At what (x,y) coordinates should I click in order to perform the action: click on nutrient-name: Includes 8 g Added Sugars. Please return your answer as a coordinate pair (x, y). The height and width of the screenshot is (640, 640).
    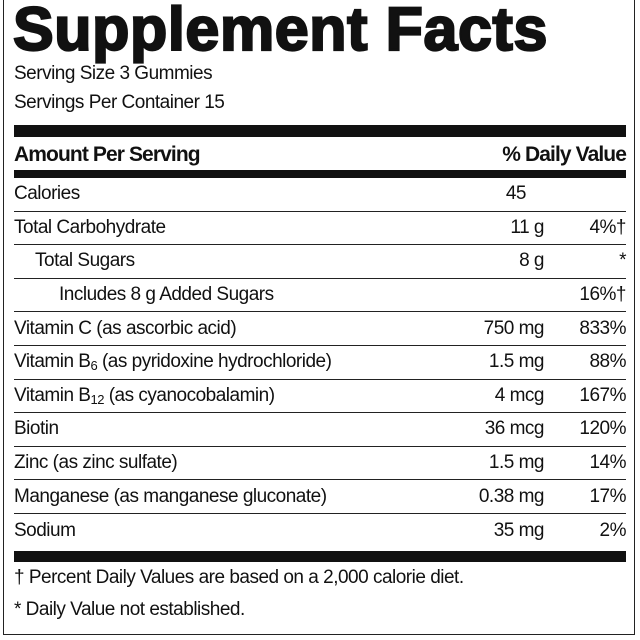
    Looking at the image, I should click on (166, 295).